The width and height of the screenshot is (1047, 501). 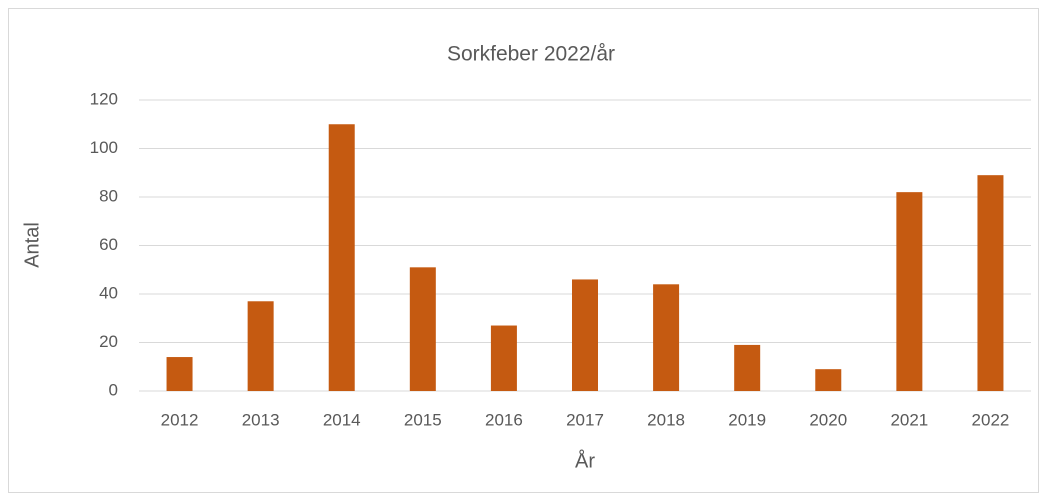 I want to click on y-tick-label: 40, so click(x=108, y=292).